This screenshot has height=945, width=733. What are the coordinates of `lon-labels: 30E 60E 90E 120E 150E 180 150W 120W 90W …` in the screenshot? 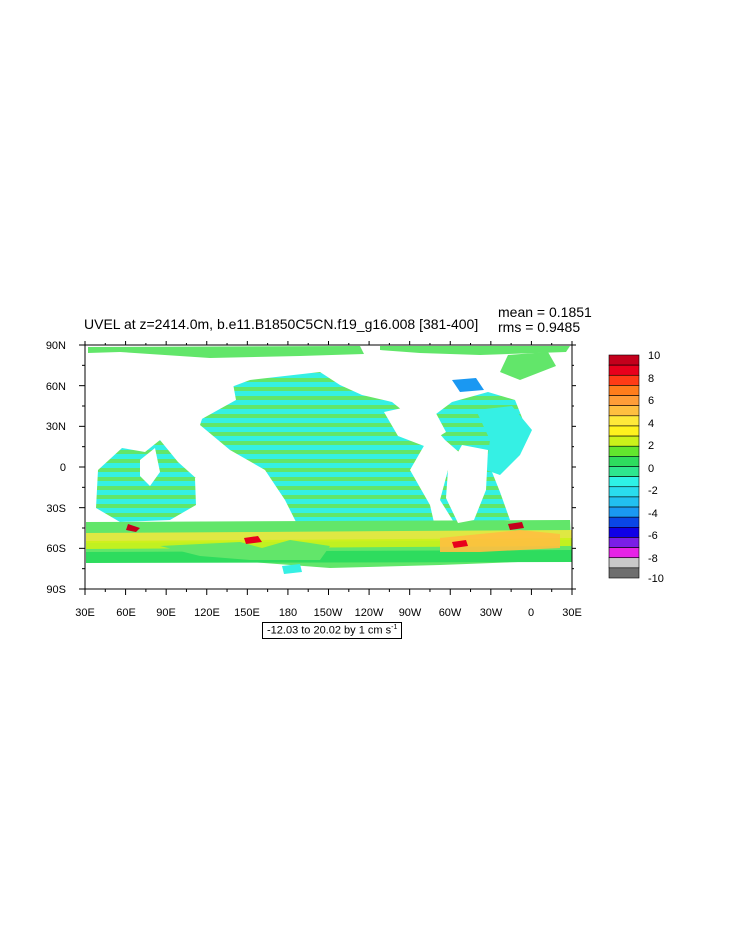 It's located at (328, 613).